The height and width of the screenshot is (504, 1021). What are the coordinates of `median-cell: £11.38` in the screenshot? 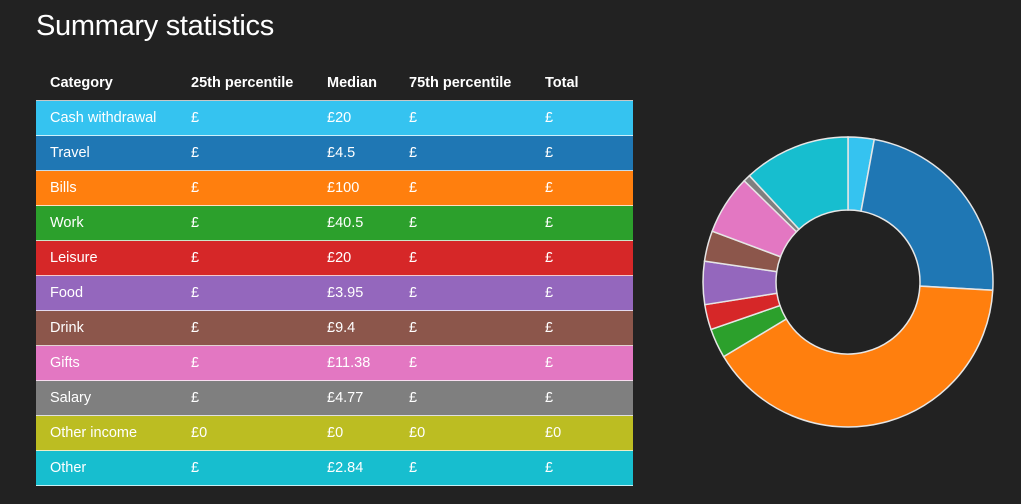 It's located at (354, 363).